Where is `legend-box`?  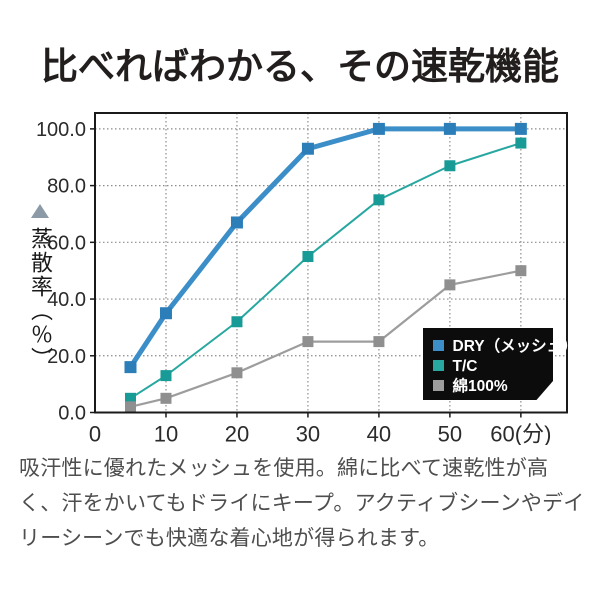
legend-box is located at coordinates (488, 364).